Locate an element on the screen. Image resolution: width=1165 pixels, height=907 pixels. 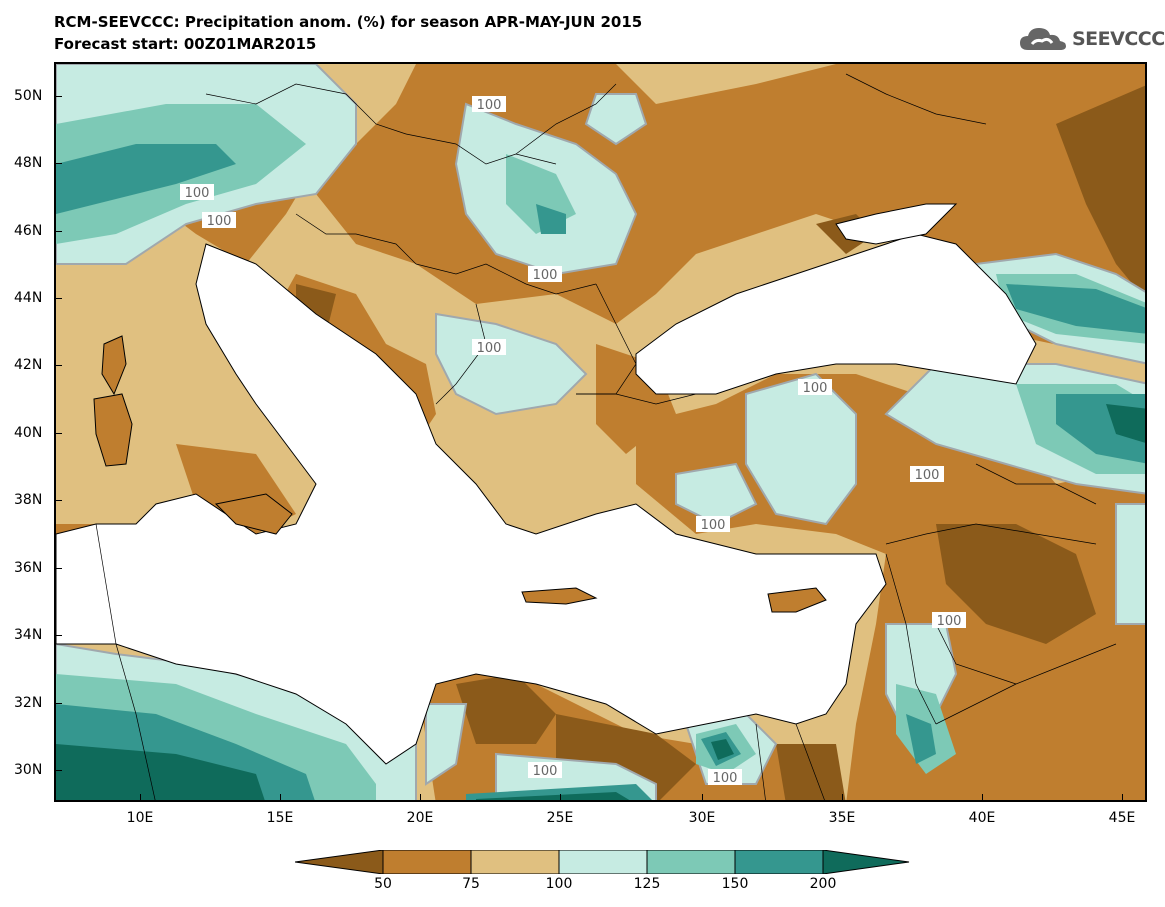
cloud-icon is located at coordinates (1043, 39).